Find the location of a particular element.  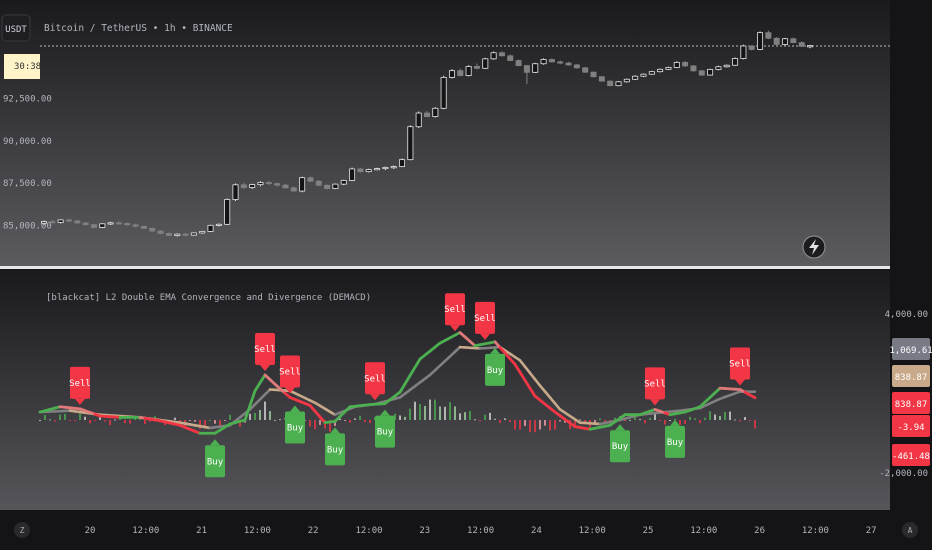

svg-text: A is located at coordinates (910, 530).